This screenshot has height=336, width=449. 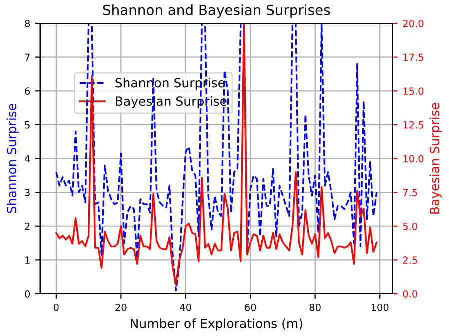 I want to click on y-tick-label: 8, so click(x=27, y=24).